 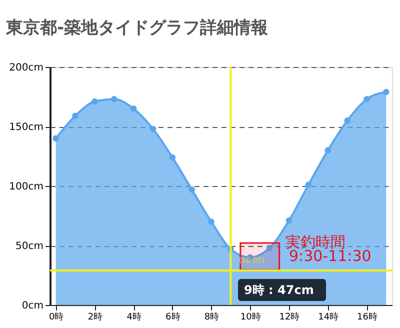 What do you see at coordinates (289, 317) in the screenshot?
I see `x-tick-label: 12時` at bounding box center [289, 317].